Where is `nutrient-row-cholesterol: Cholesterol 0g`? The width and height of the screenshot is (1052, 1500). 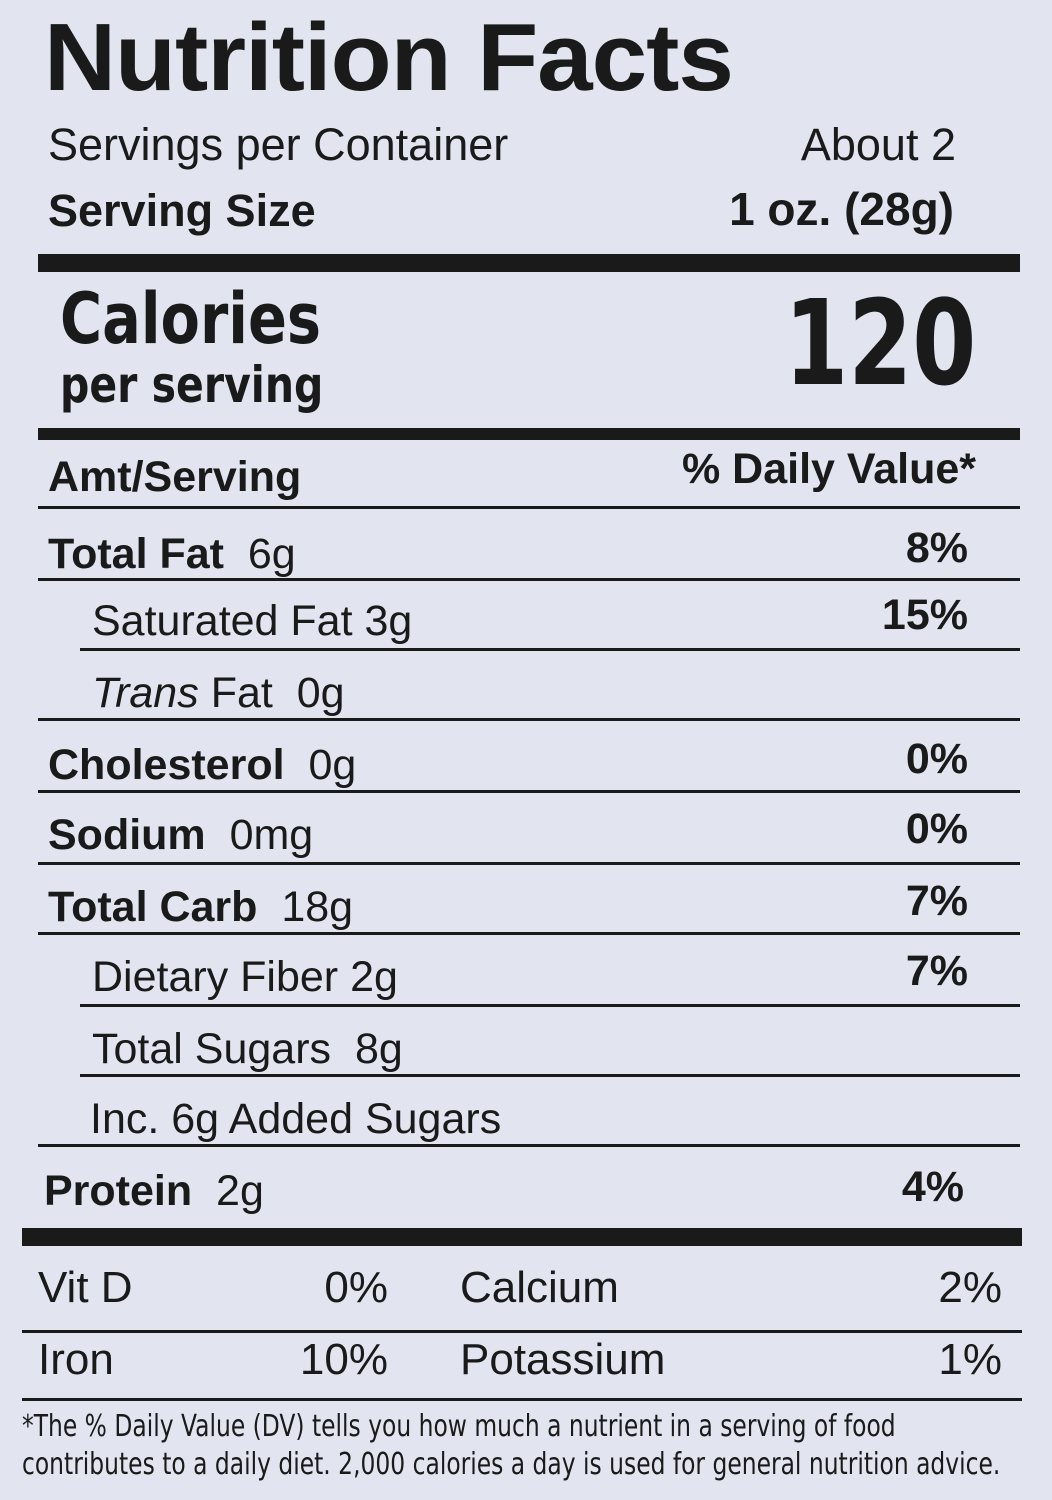
nutrient-row-cholesterol: Cholesterol 0g is located at coordinates (202, 765).